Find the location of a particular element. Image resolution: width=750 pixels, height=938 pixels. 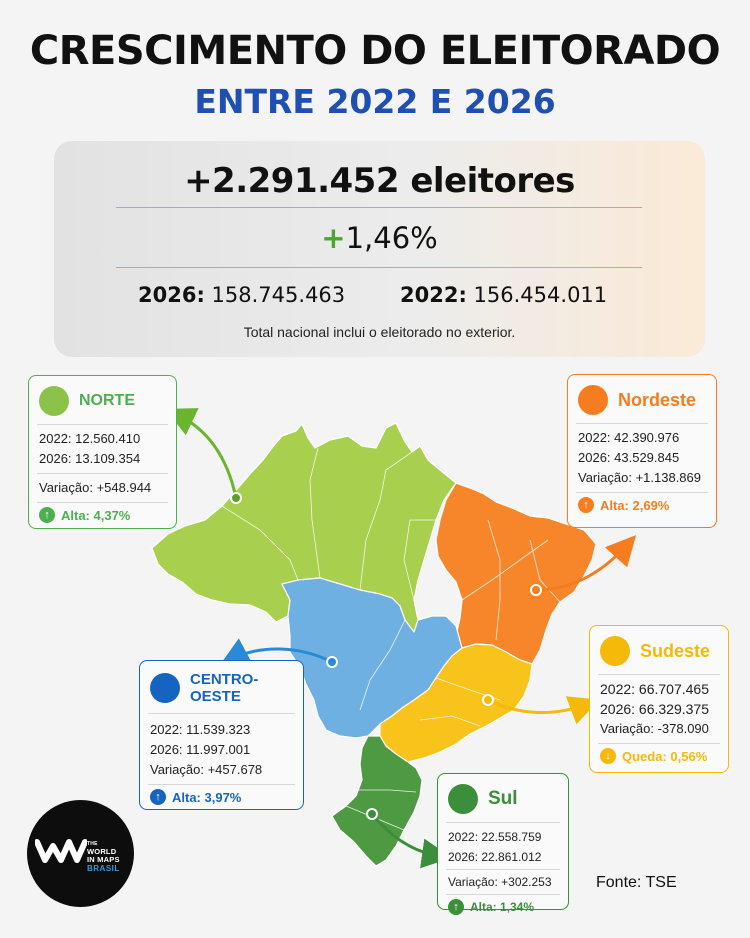

region-sul is located at coordinates (377, 801).